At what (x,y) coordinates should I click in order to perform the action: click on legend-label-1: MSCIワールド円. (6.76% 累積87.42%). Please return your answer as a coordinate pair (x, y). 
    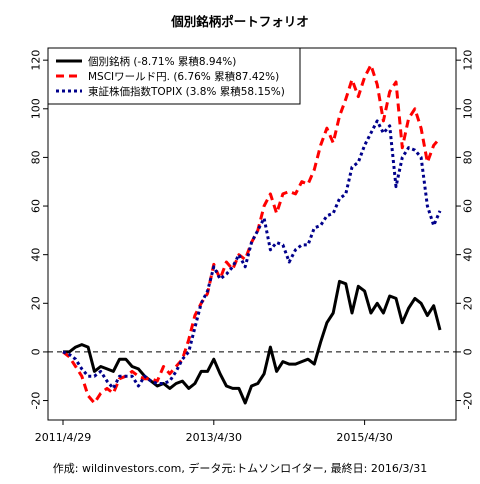
    Looking at the image, I should click on (183, 76).